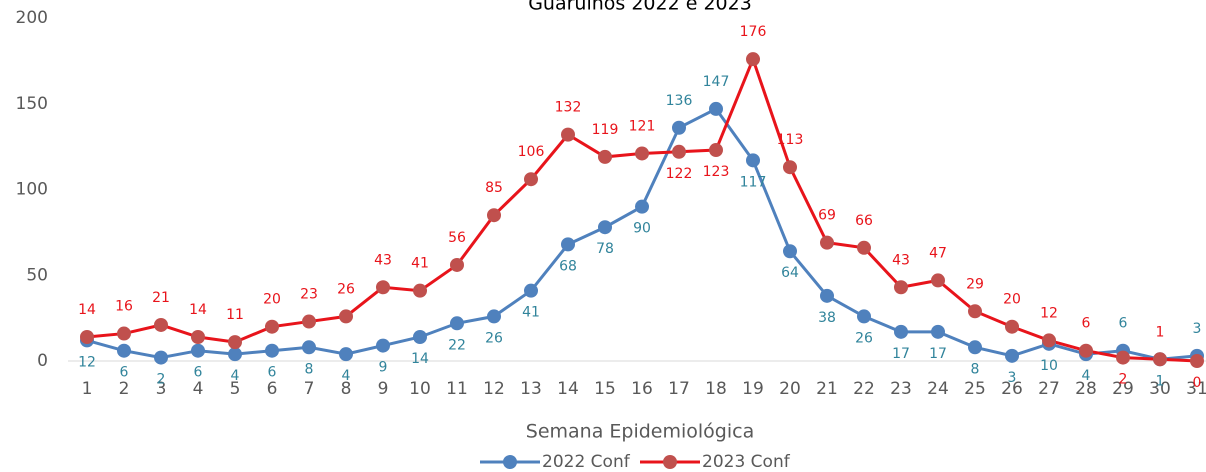 The width and height of the screenshot is (1206, 472). Describe the element at coordinates (642, 389) in the screenshot. I see `x-tick-label: 16` at that location.